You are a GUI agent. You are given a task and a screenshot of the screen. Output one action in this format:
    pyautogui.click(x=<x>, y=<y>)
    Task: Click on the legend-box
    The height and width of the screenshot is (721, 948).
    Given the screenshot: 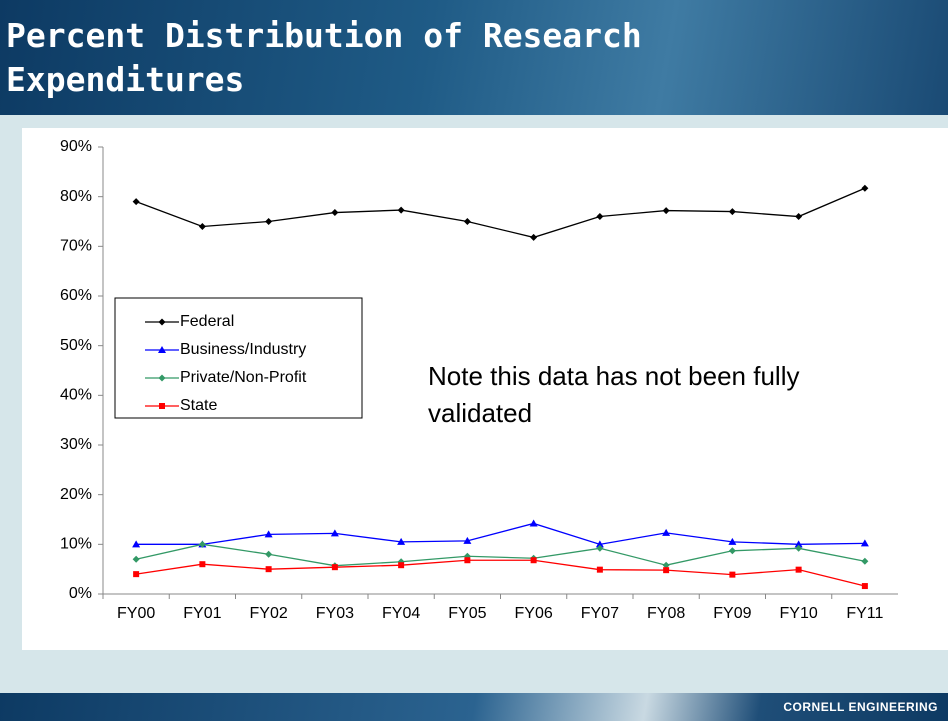 What is the action you would take?
    pyautogui.click(x=238, y=358)
    